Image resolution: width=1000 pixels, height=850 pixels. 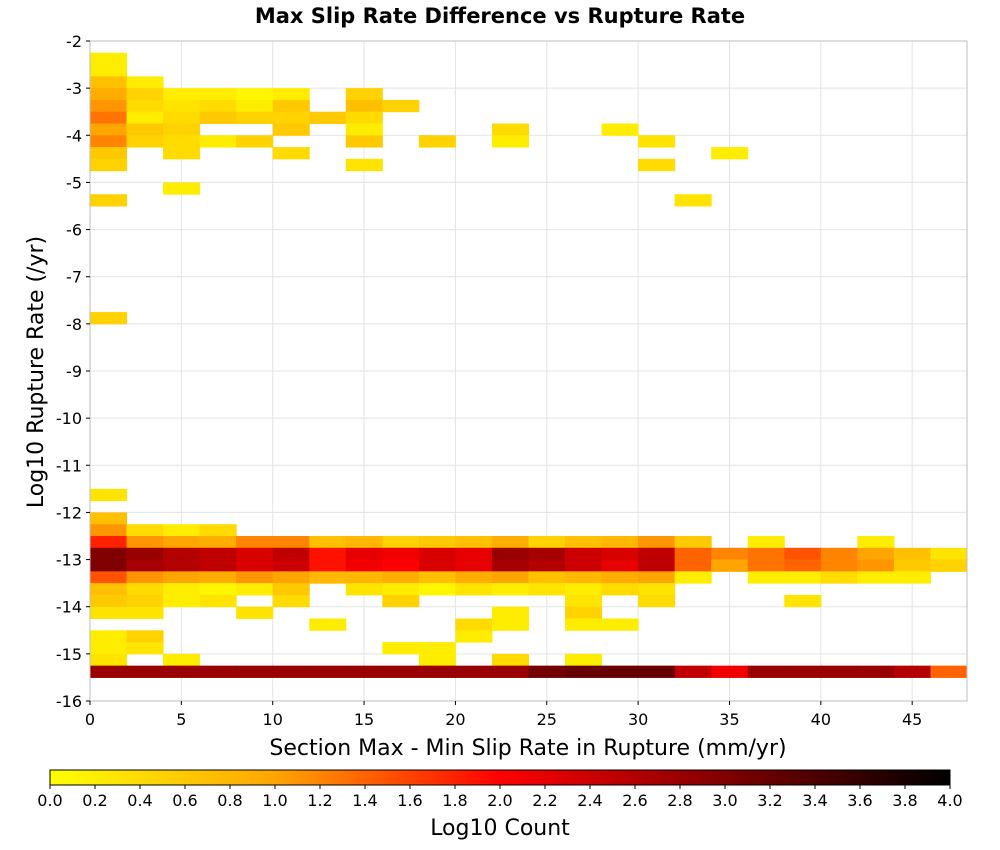 I want to click on x-axis-ticks: 0 5 10 15 20 25 30 35 40 45, so click(x=503, y=715).